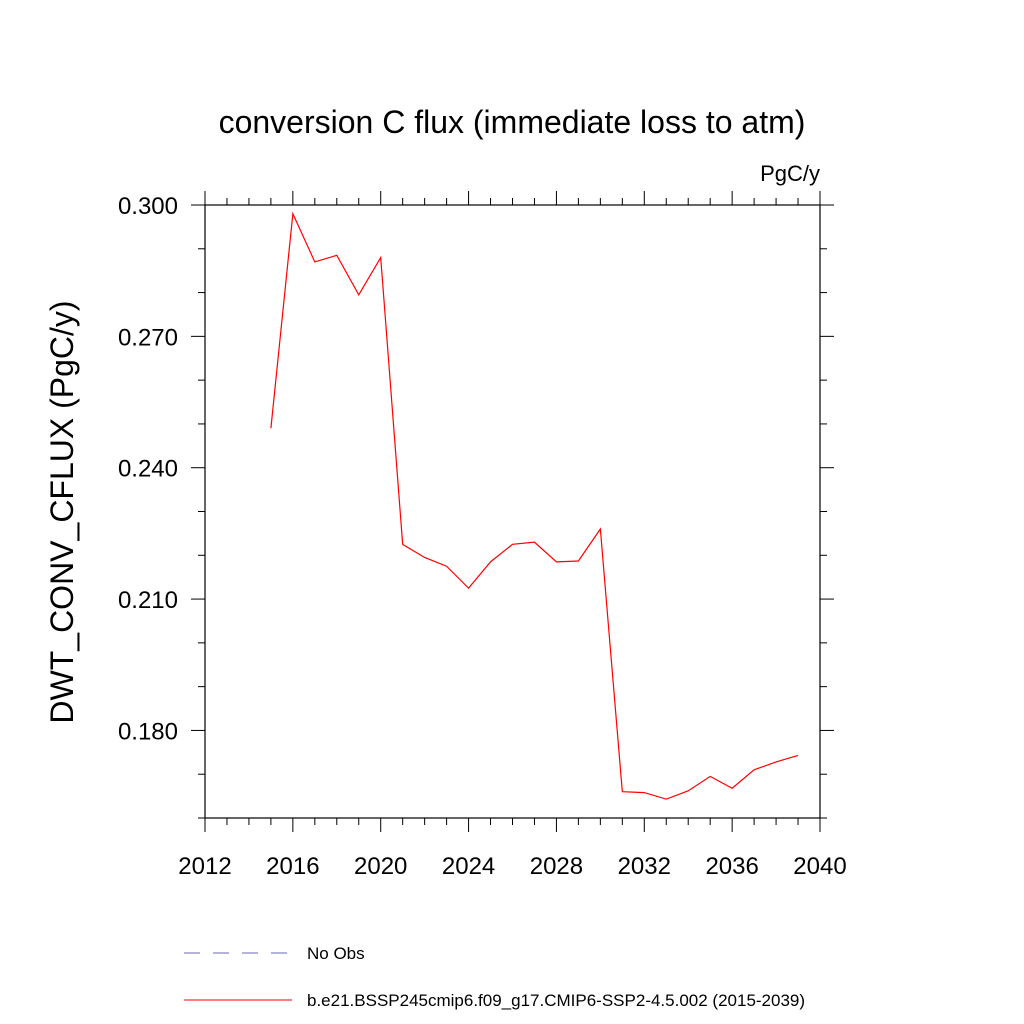 Image resolution: width=1024 pixels, height=1024 pixels. I want to click on y-tick-label: 0.270, so click(148, 337).